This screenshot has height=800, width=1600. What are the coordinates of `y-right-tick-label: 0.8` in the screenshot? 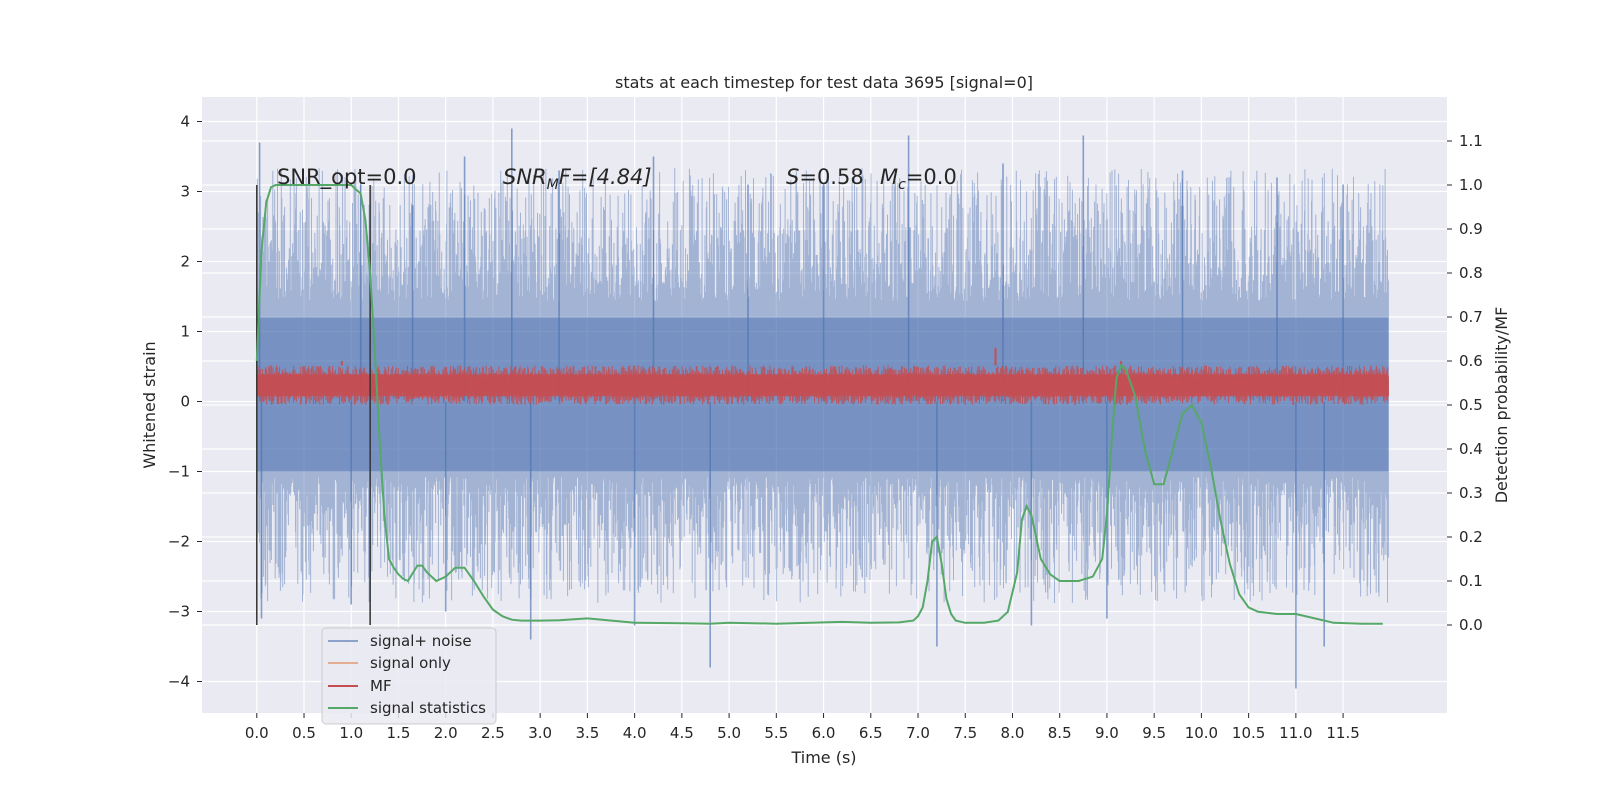 It's located at (1471, 273).